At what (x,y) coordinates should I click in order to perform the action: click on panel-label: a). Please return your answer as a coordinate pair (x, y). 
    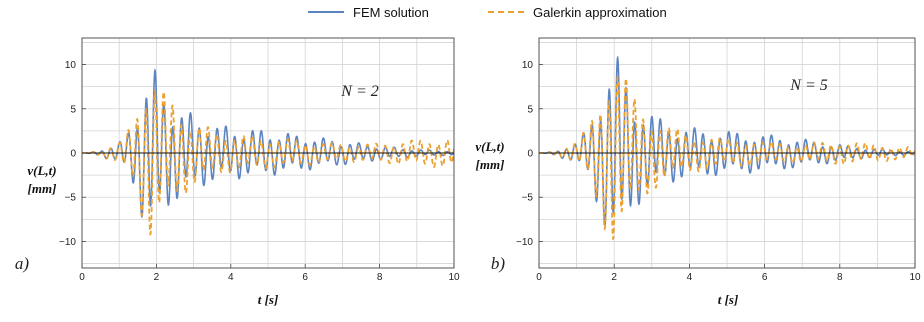
    Looking at the image, I should click on (22, 263).